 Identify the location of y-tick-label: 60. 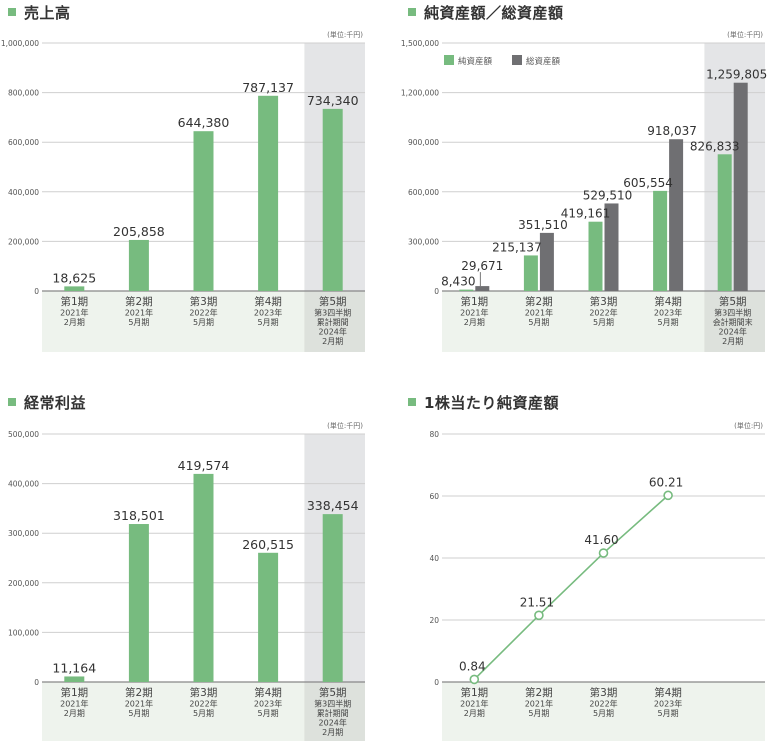
(434, 496).